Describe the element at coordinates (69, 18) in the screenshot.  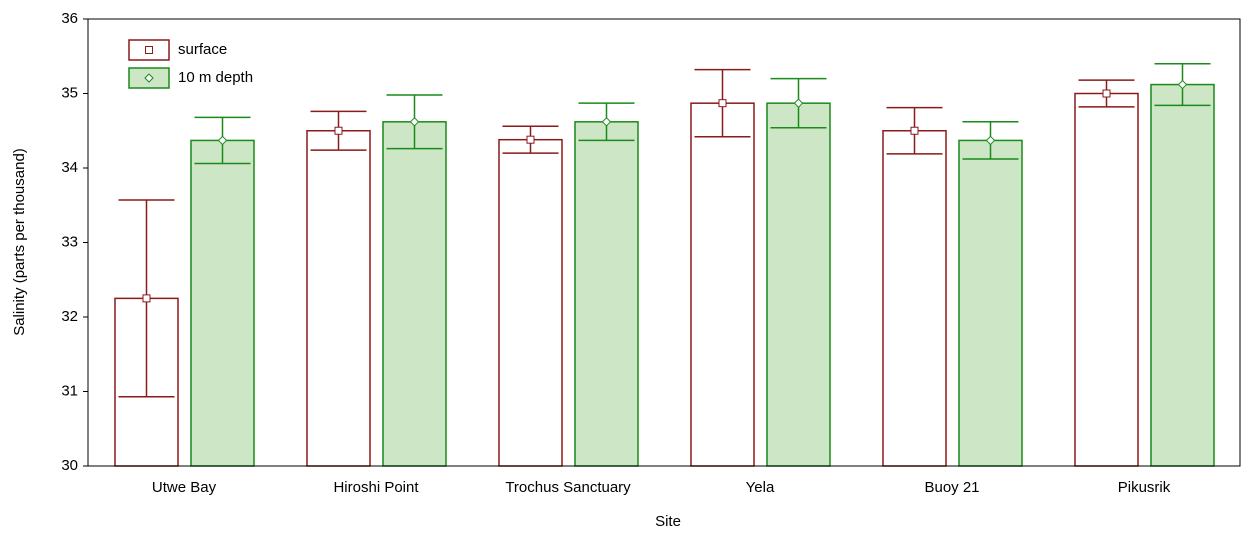
I see `y-tick-label: 36` at that location.